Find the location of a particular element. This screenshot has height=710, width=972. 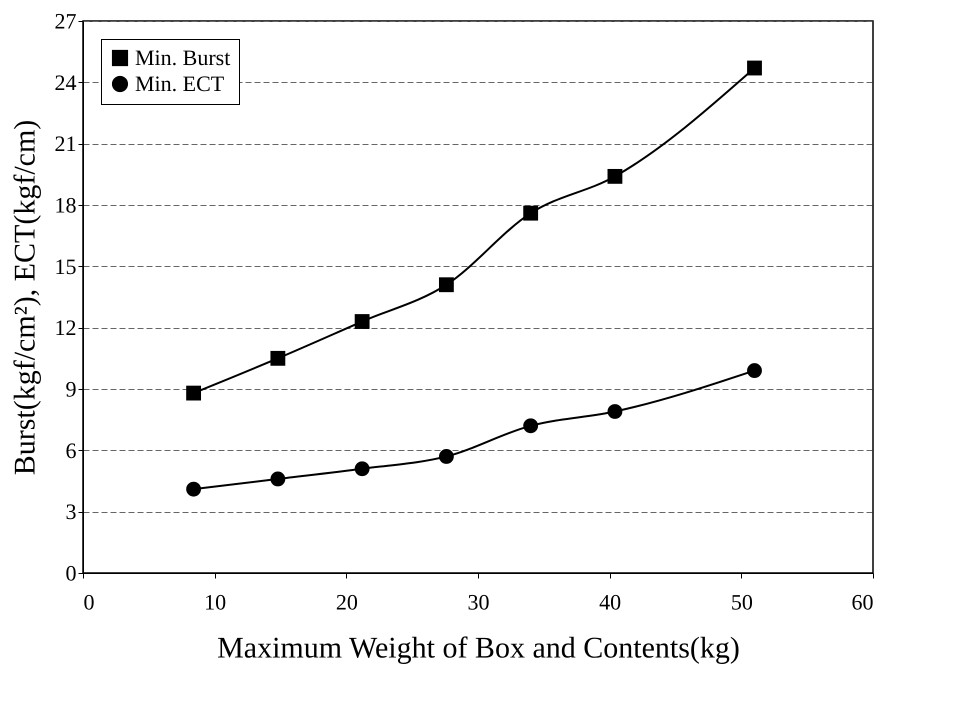

y-tick-label: 9 is located at coordinates (71, 389).